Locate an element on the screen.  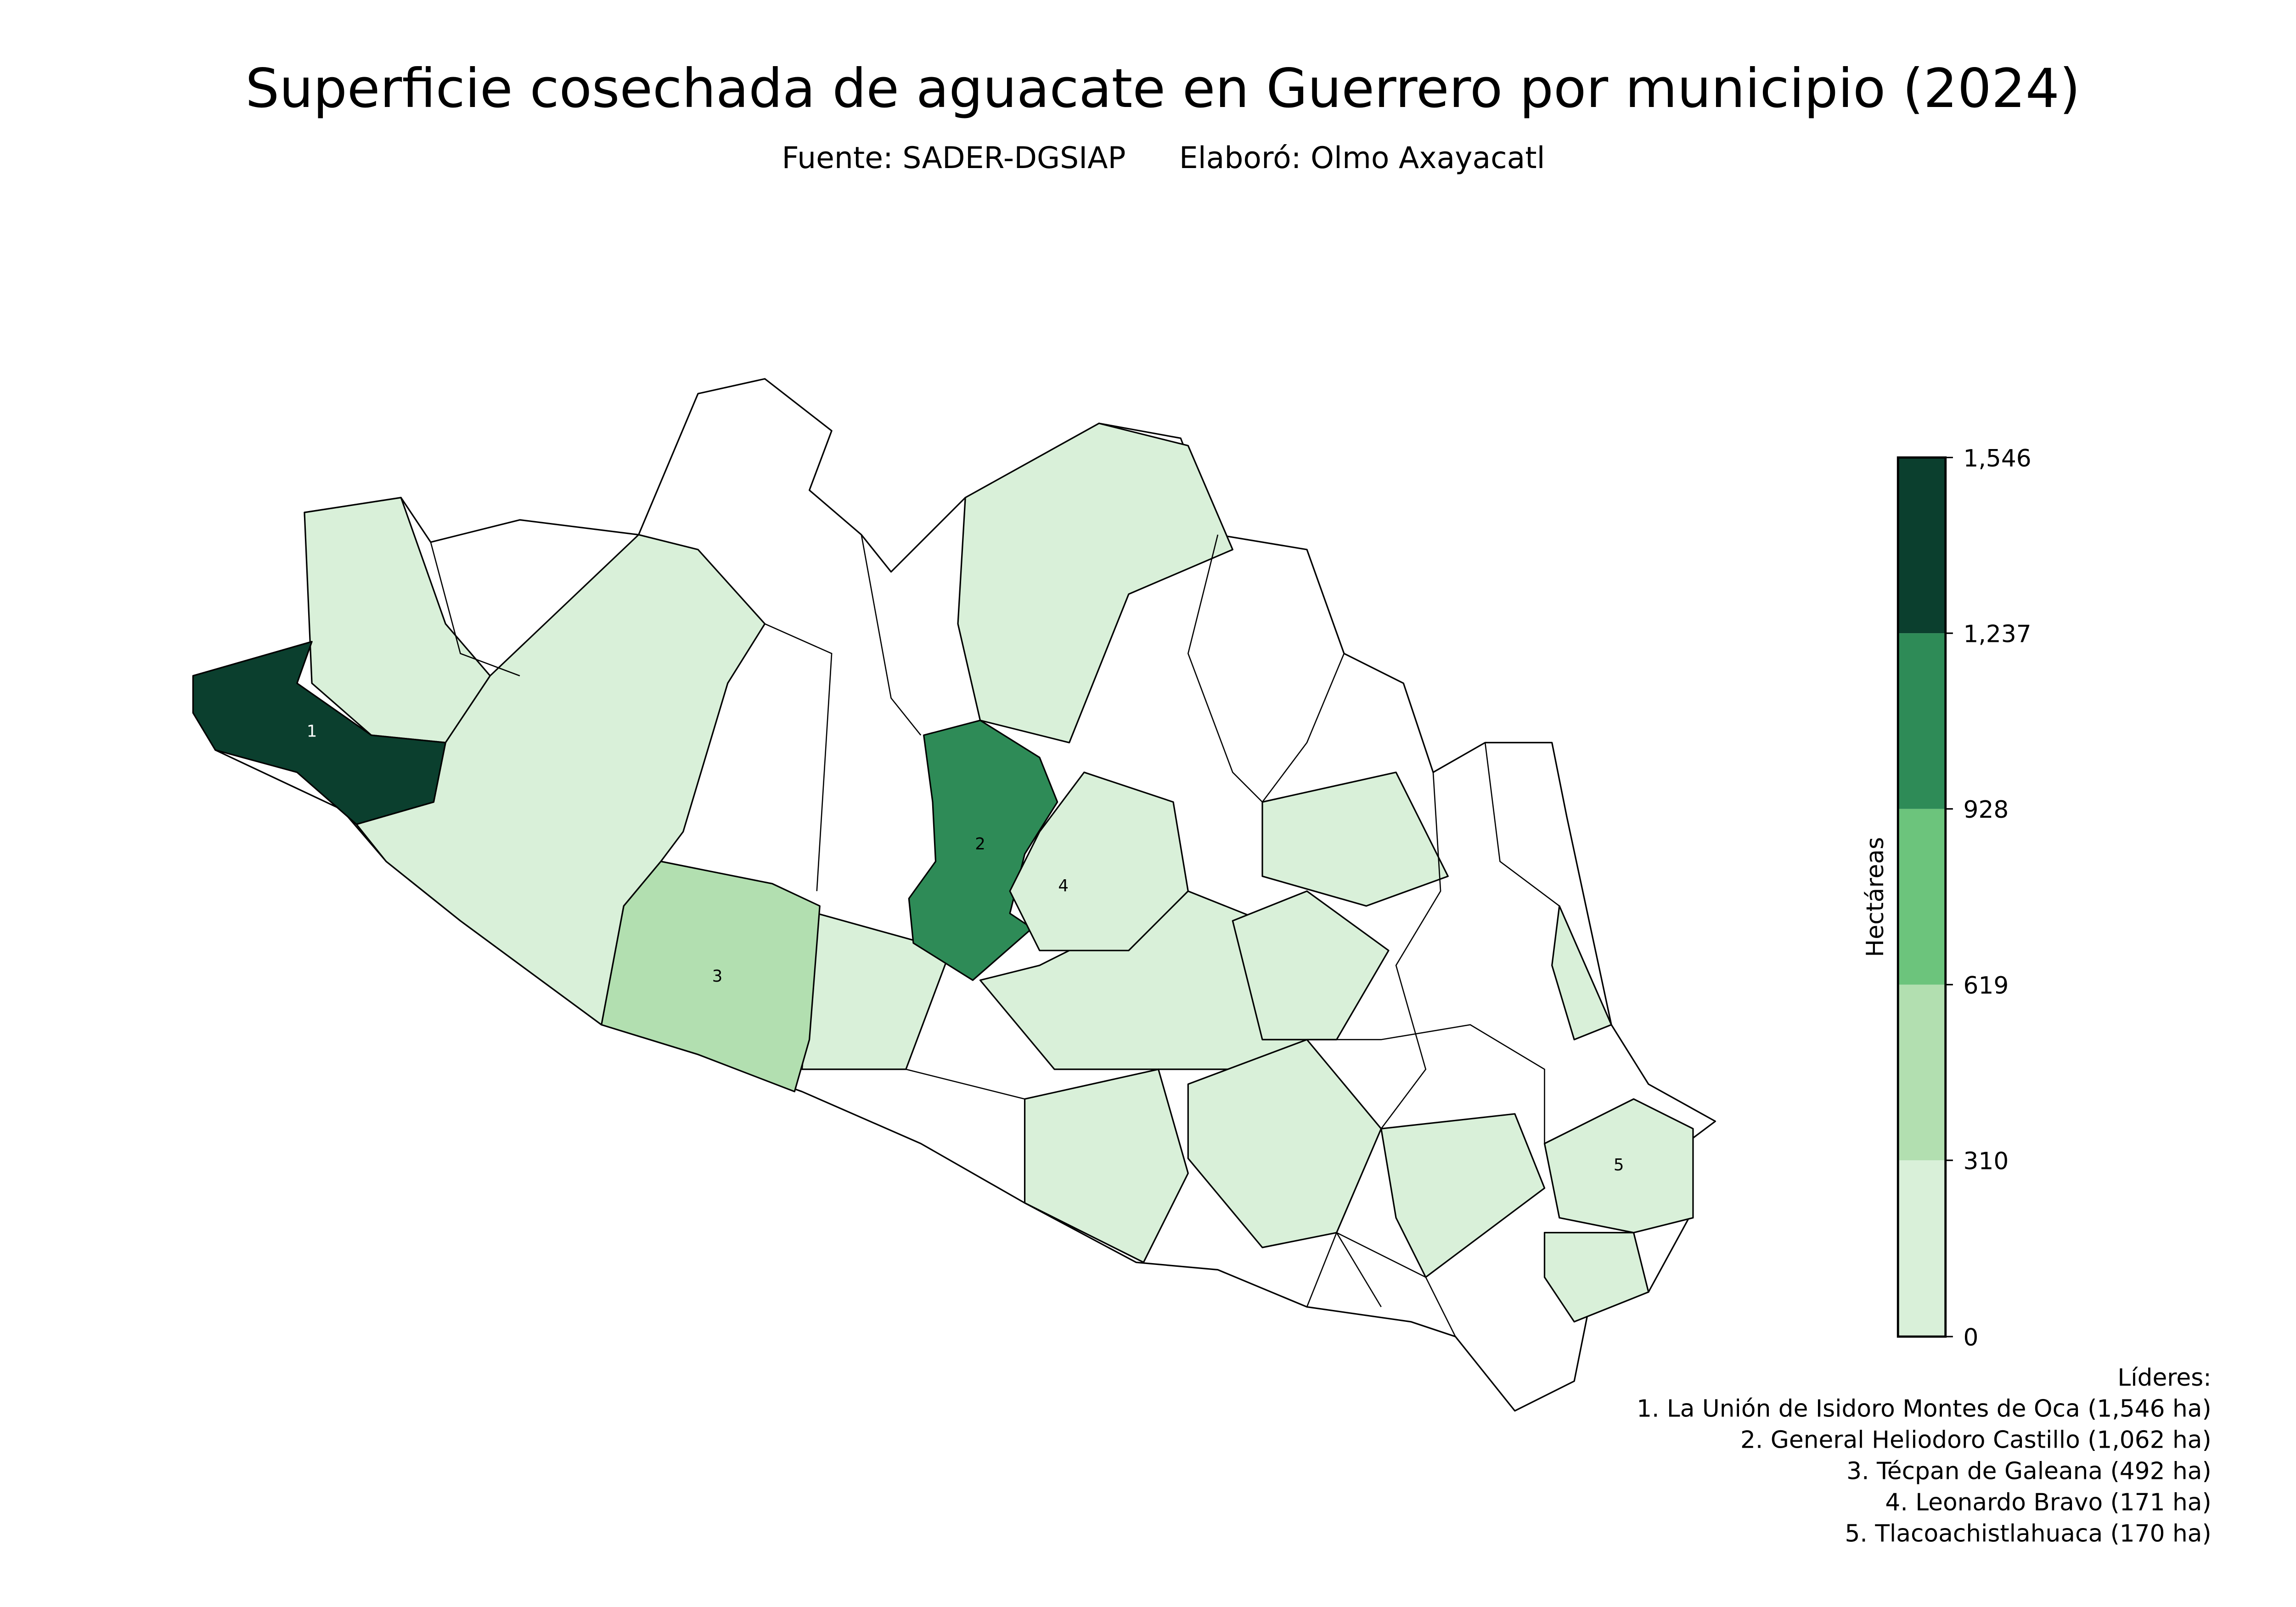
leader-item: 5. Tlacoachistlahuaca (170 ha) is located at coordinates (2029, 1533).